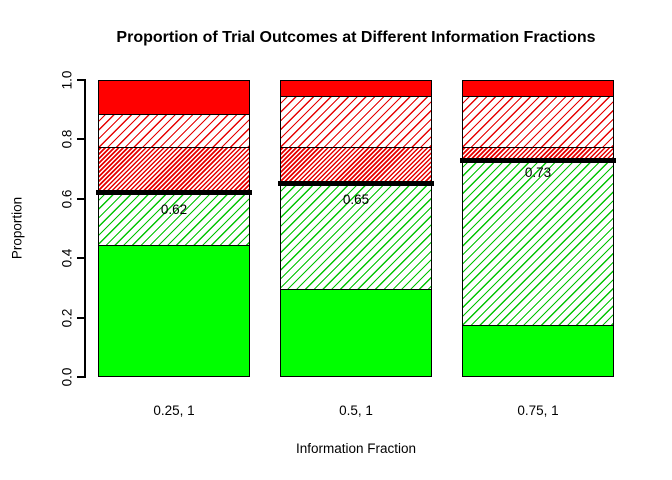 The width and height of the screenshot is (672, 480). I want to click on x-tick-label: 0.25, 1, so click(174, 410).